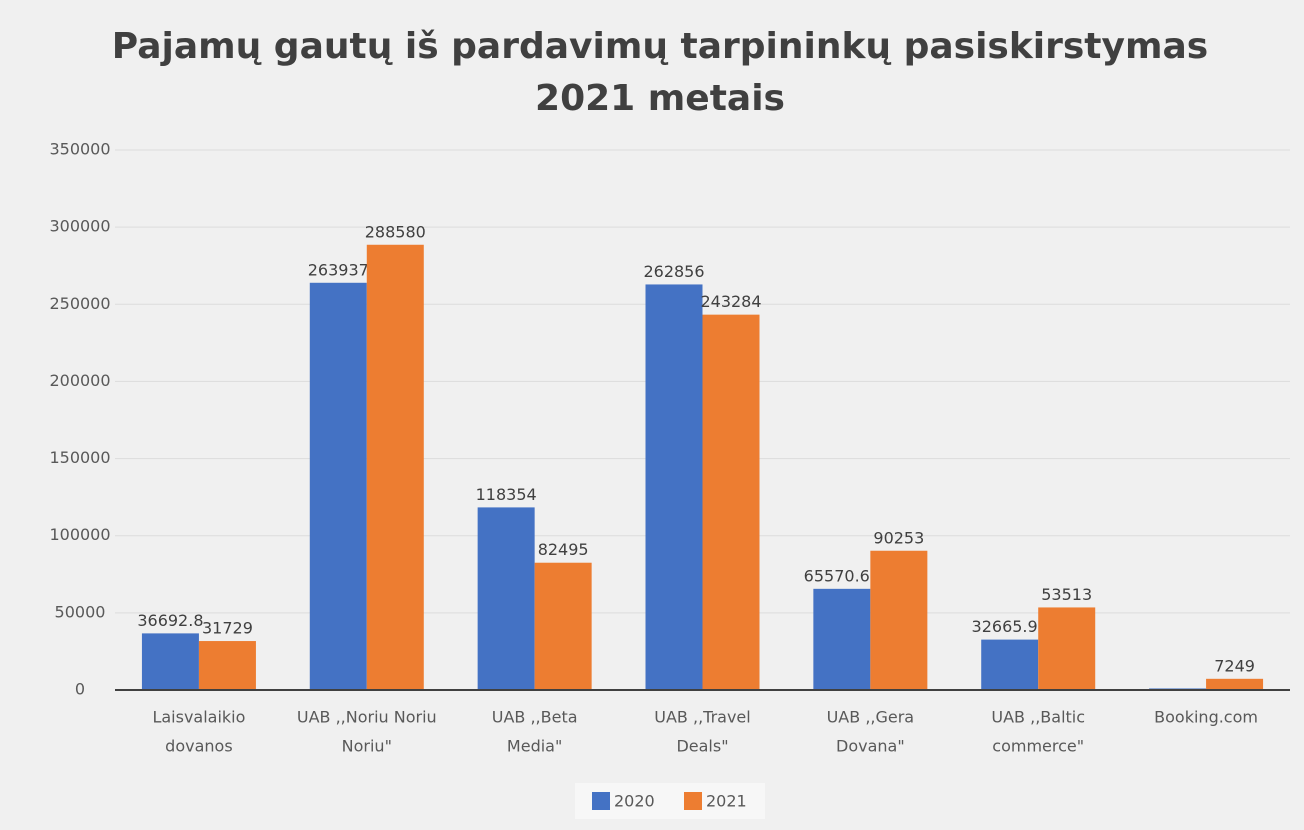  Describe the element at coordinates (702, 717) in the screenshot. I see `x-tick-label: UAB ,,Travel` at that location.